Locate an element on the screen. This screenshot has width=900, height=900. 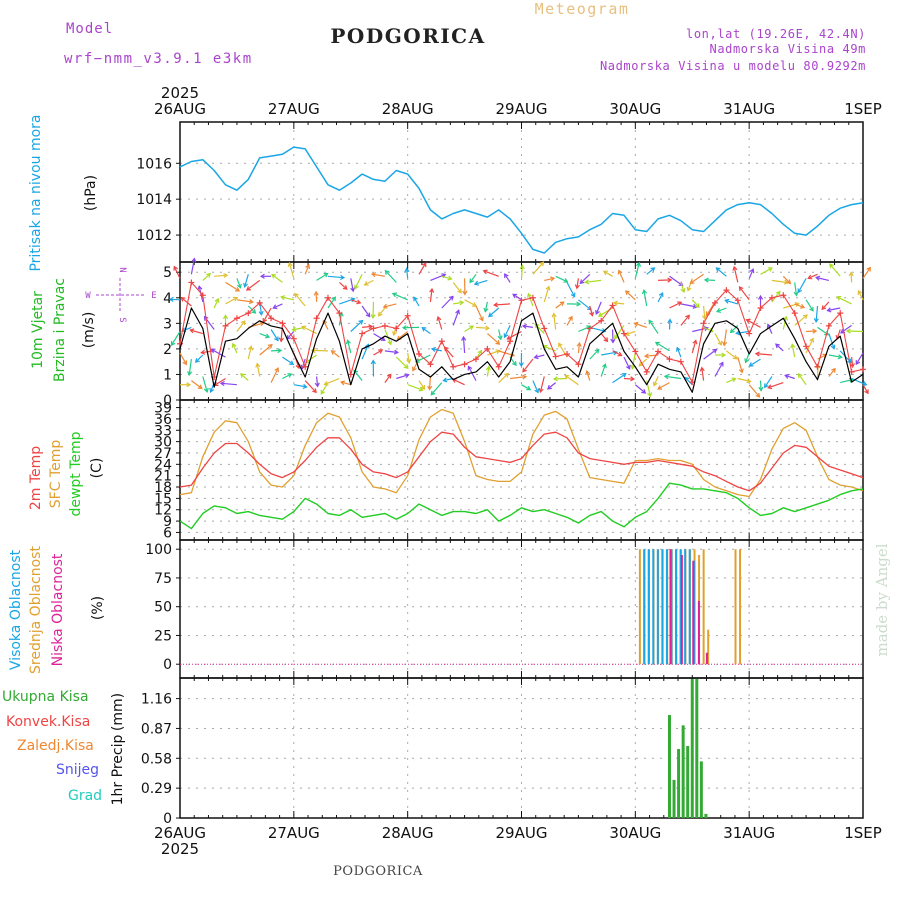
model-label: Model is located at coordinates (89, 29).